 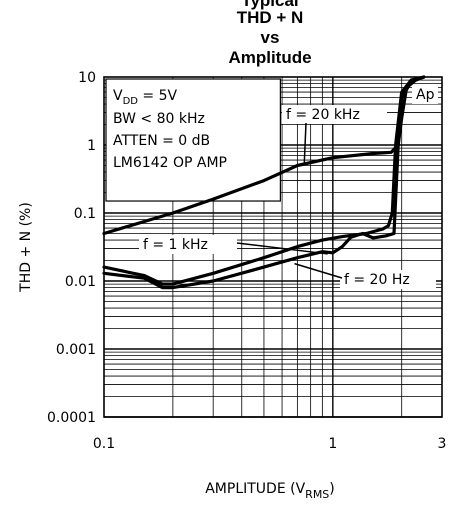 I want to click on x-axis-title: AMPLITUDE (VRMS), so click(x=270, y=491).